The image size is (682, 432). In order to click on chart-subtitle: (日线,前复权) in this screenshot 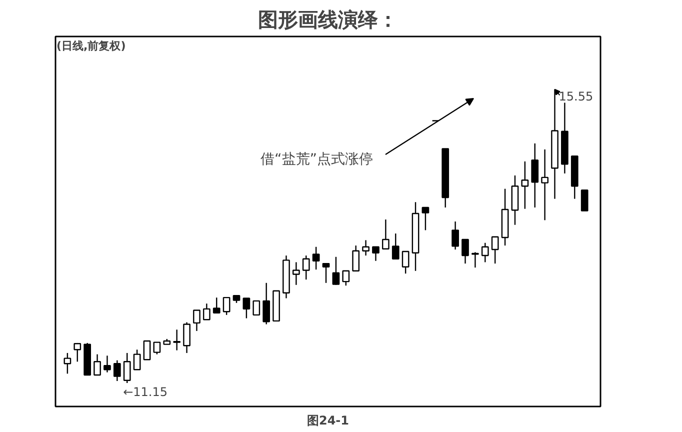, I will do `click(91, 45)`.